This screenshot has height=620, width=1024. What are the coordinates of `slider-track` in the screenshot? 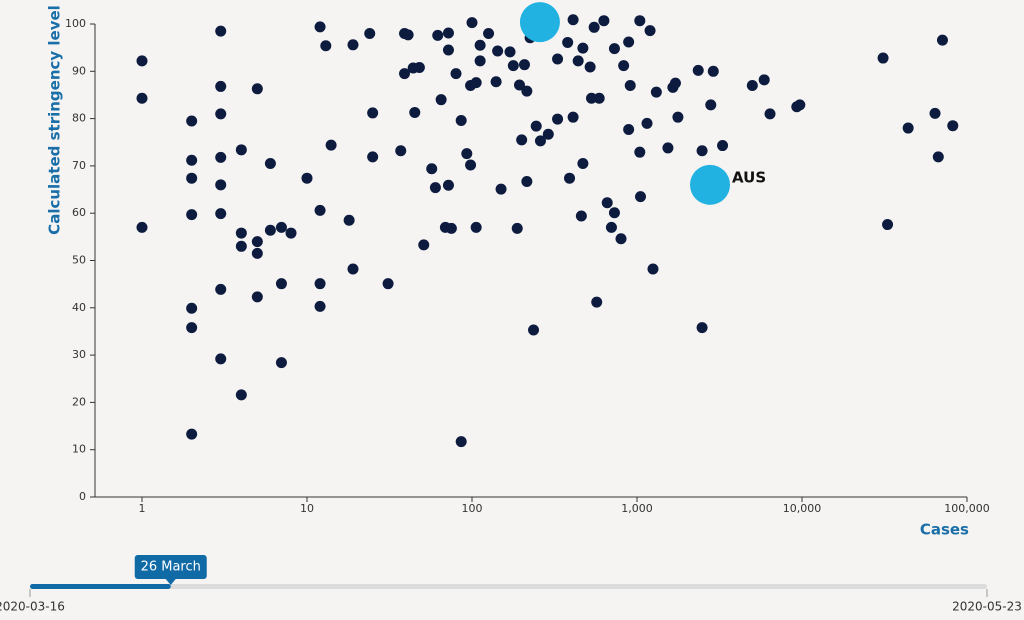 It's located at (508, 586).